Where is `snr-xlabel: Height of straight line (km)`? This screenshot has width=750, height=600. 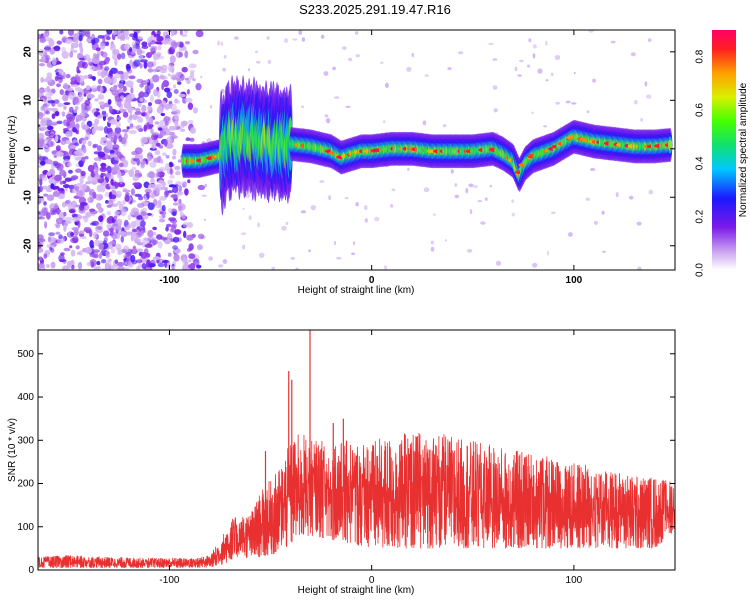 snr-xlabel: Height of straight line (km) is located at coordinates (356, 590).